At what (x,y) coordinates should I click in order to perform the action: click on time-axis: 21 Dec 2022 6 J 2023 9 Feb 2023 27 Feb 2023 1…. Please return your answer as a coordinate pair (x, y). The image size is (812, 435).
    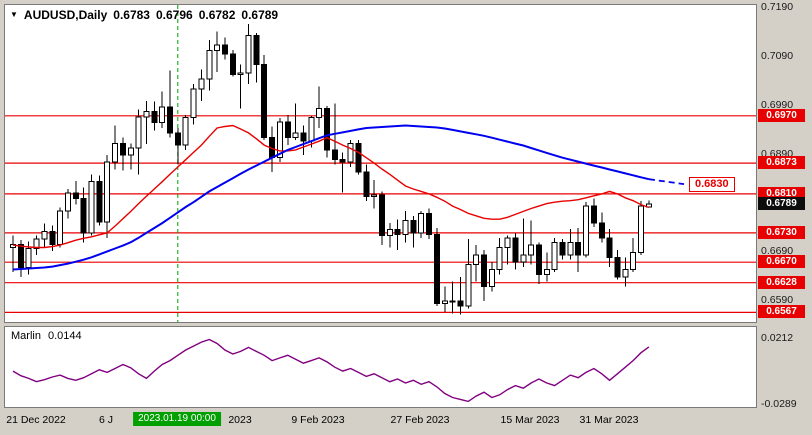
    Looking at the image, I should click on (380, 422).